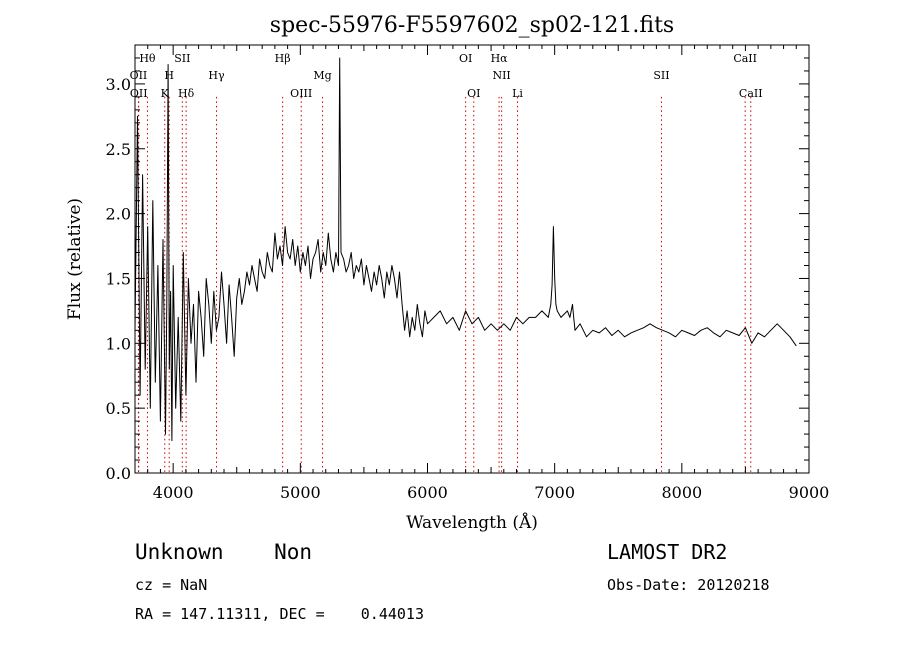  I want to click on x-tick-label: 6000, so click(427, 492).